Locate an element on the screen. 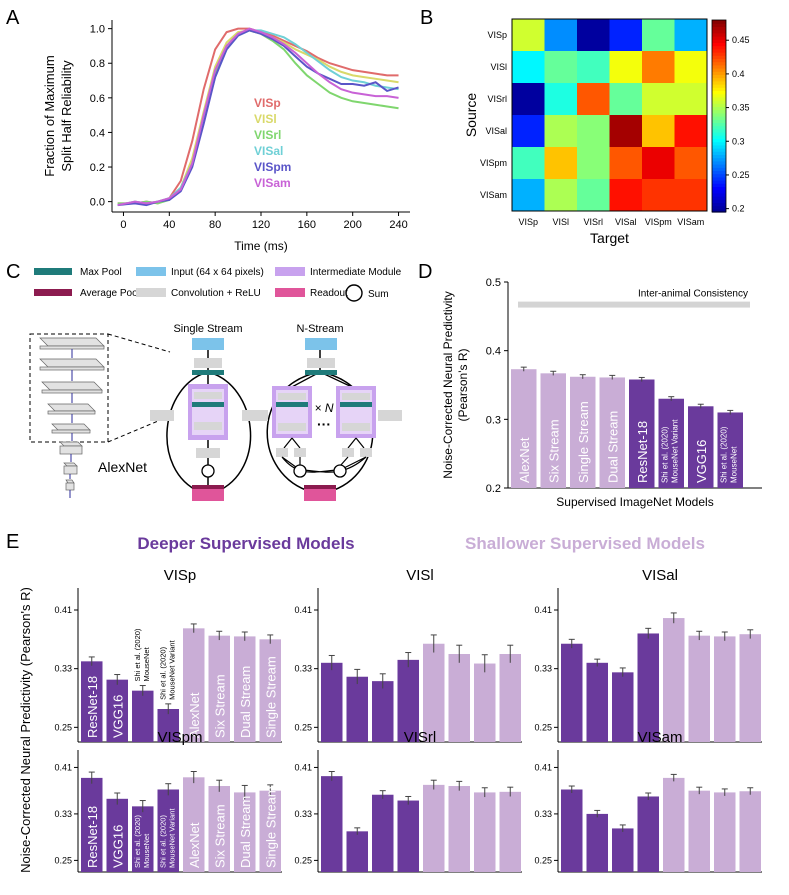 The width and height of the screenshot is (789, 895). bar-label: MouseNet is located at coordinates (733, 464).